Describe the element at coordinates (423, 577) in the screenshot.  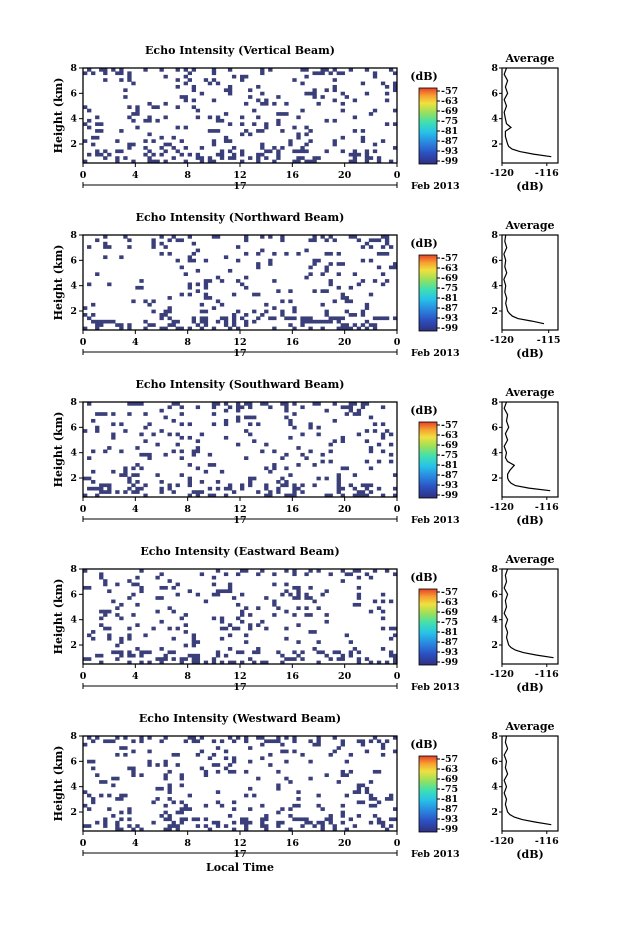
I see `colorbar-title: (dB)` at that location.